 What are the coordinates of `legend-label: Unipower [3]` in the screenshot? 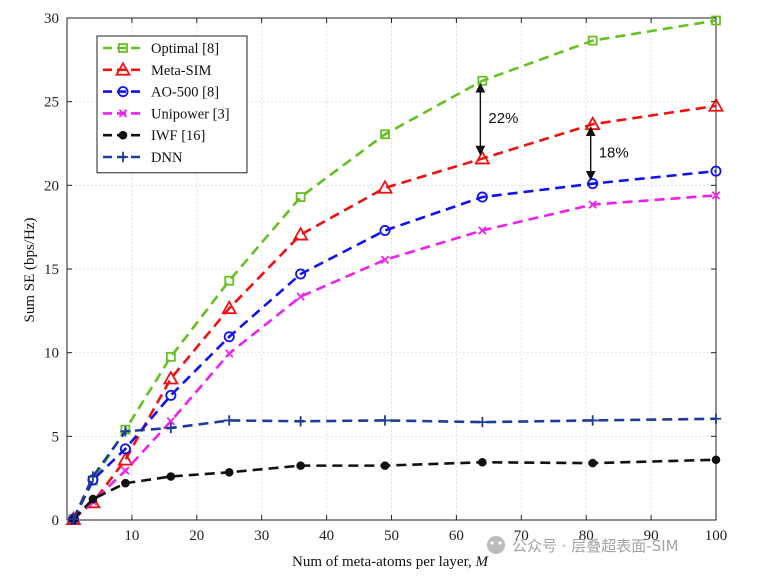 It's located at (190, 114).